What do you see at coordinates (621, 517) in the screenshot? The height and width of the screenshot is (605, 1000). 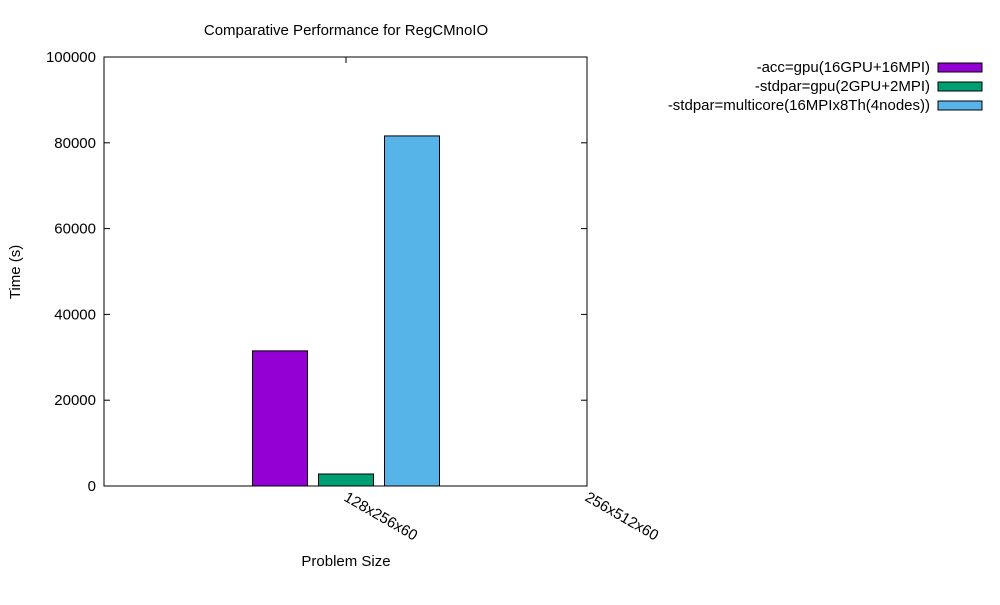 I see `x-tick-label: 256x512x60` at bounding box center [621, 517].